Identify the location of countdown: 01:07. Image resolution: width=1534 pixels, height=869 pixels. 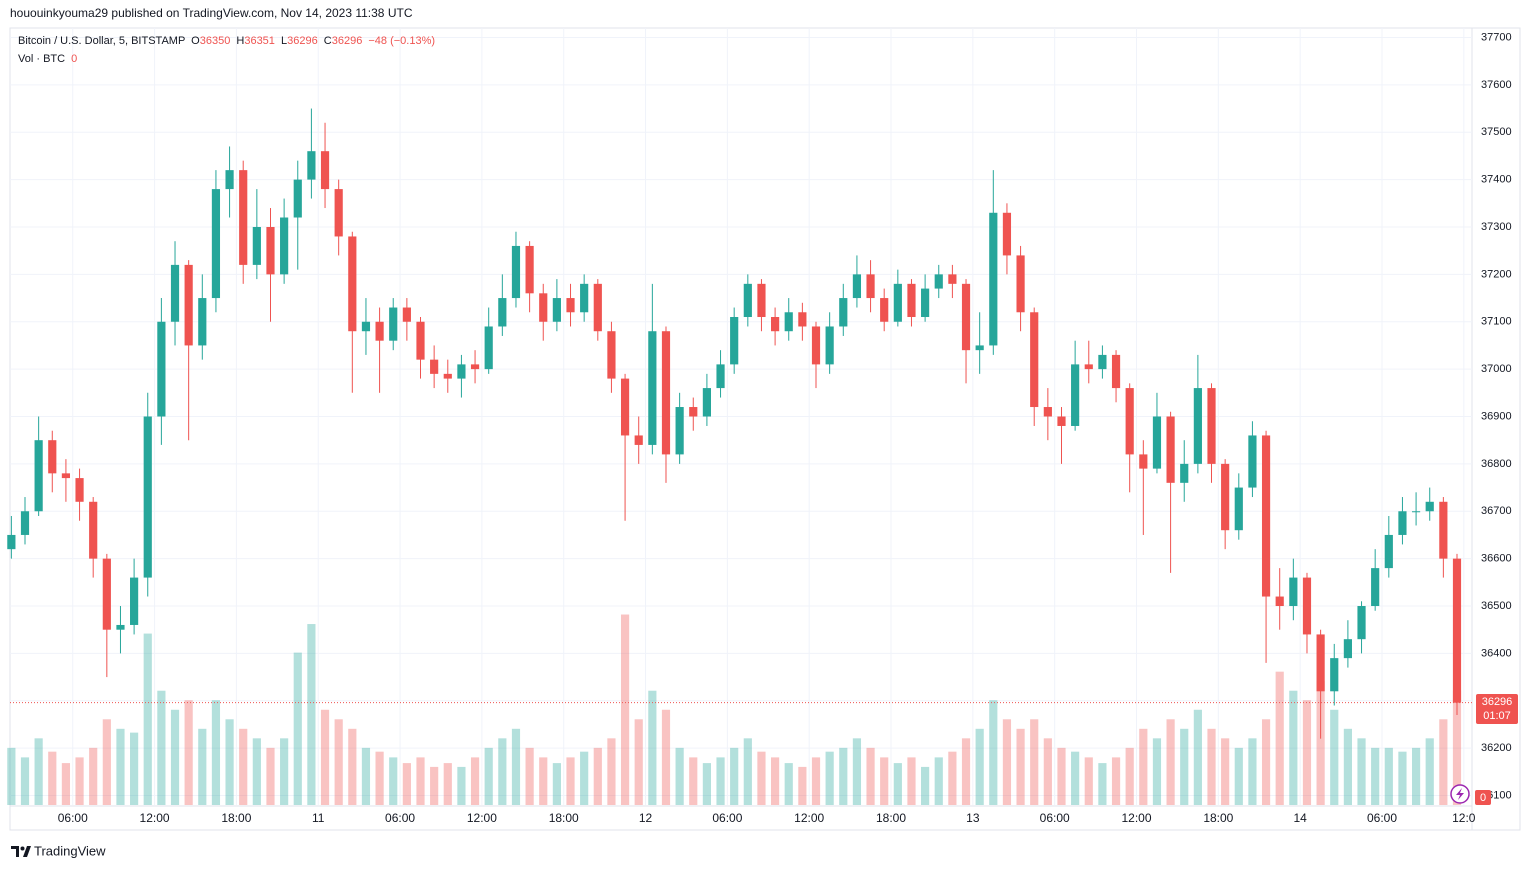
(1497, 716).